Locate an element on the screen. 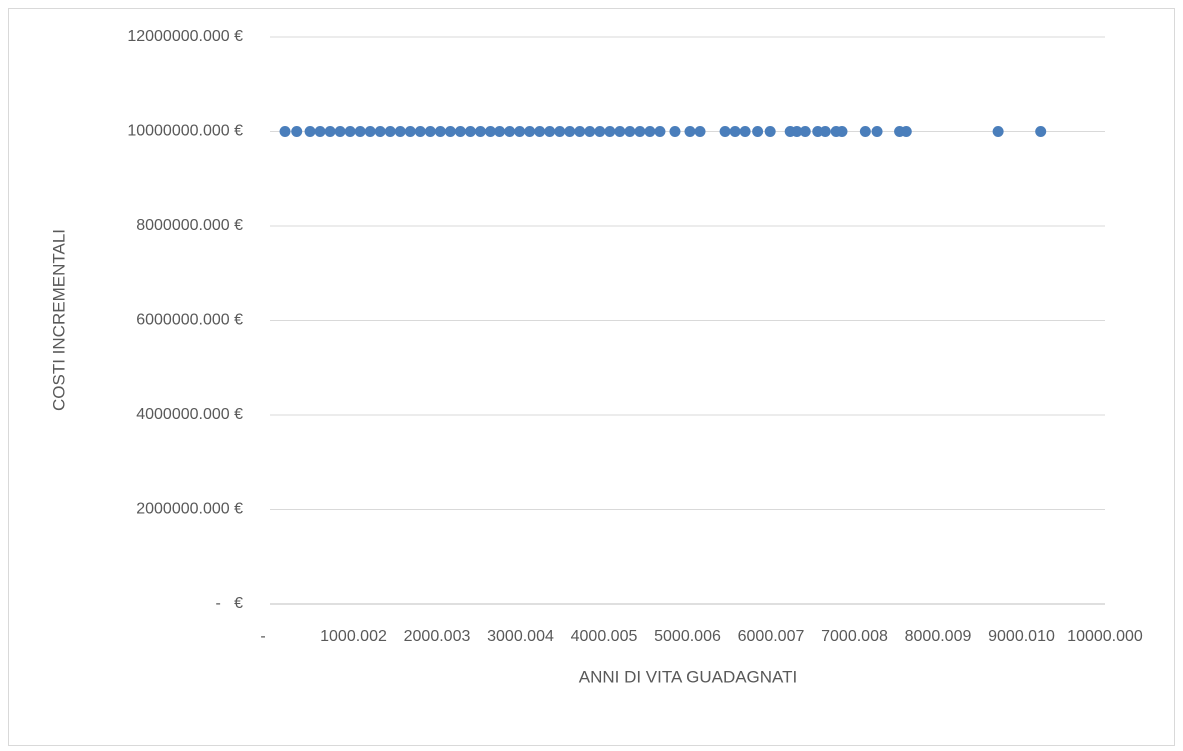 The height and width of the screenshot is (751, 1183). x-tick-label: - is located at coordinates (262, 636).